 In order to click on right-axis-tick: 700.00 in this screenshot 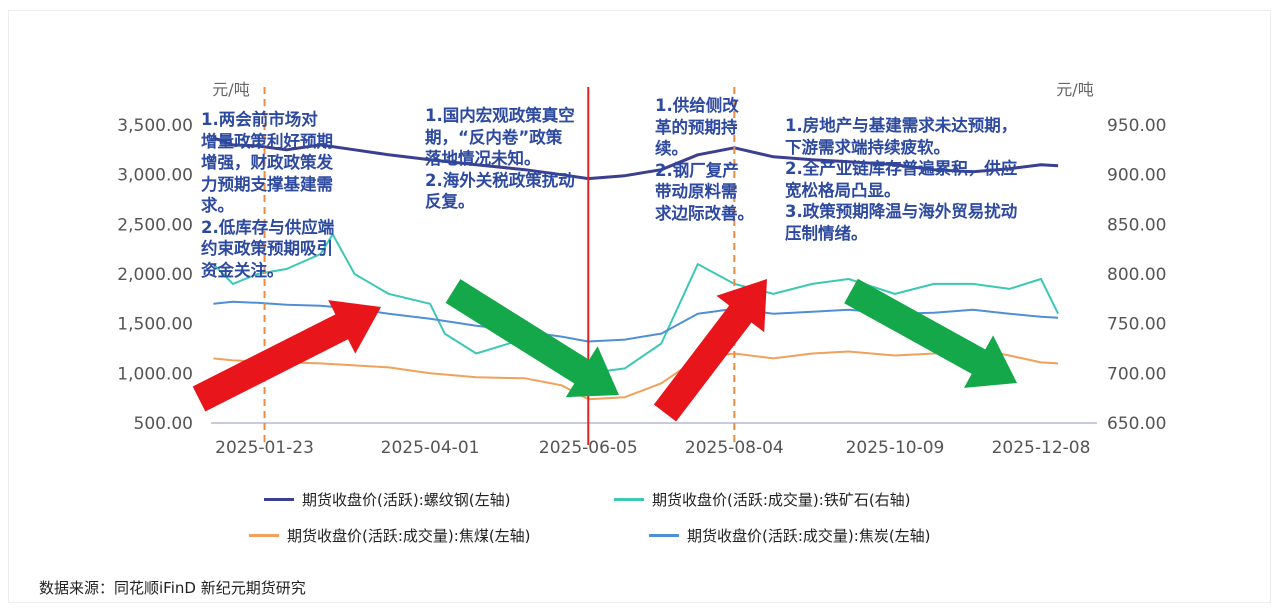, I will do `click(1136, 374)`.